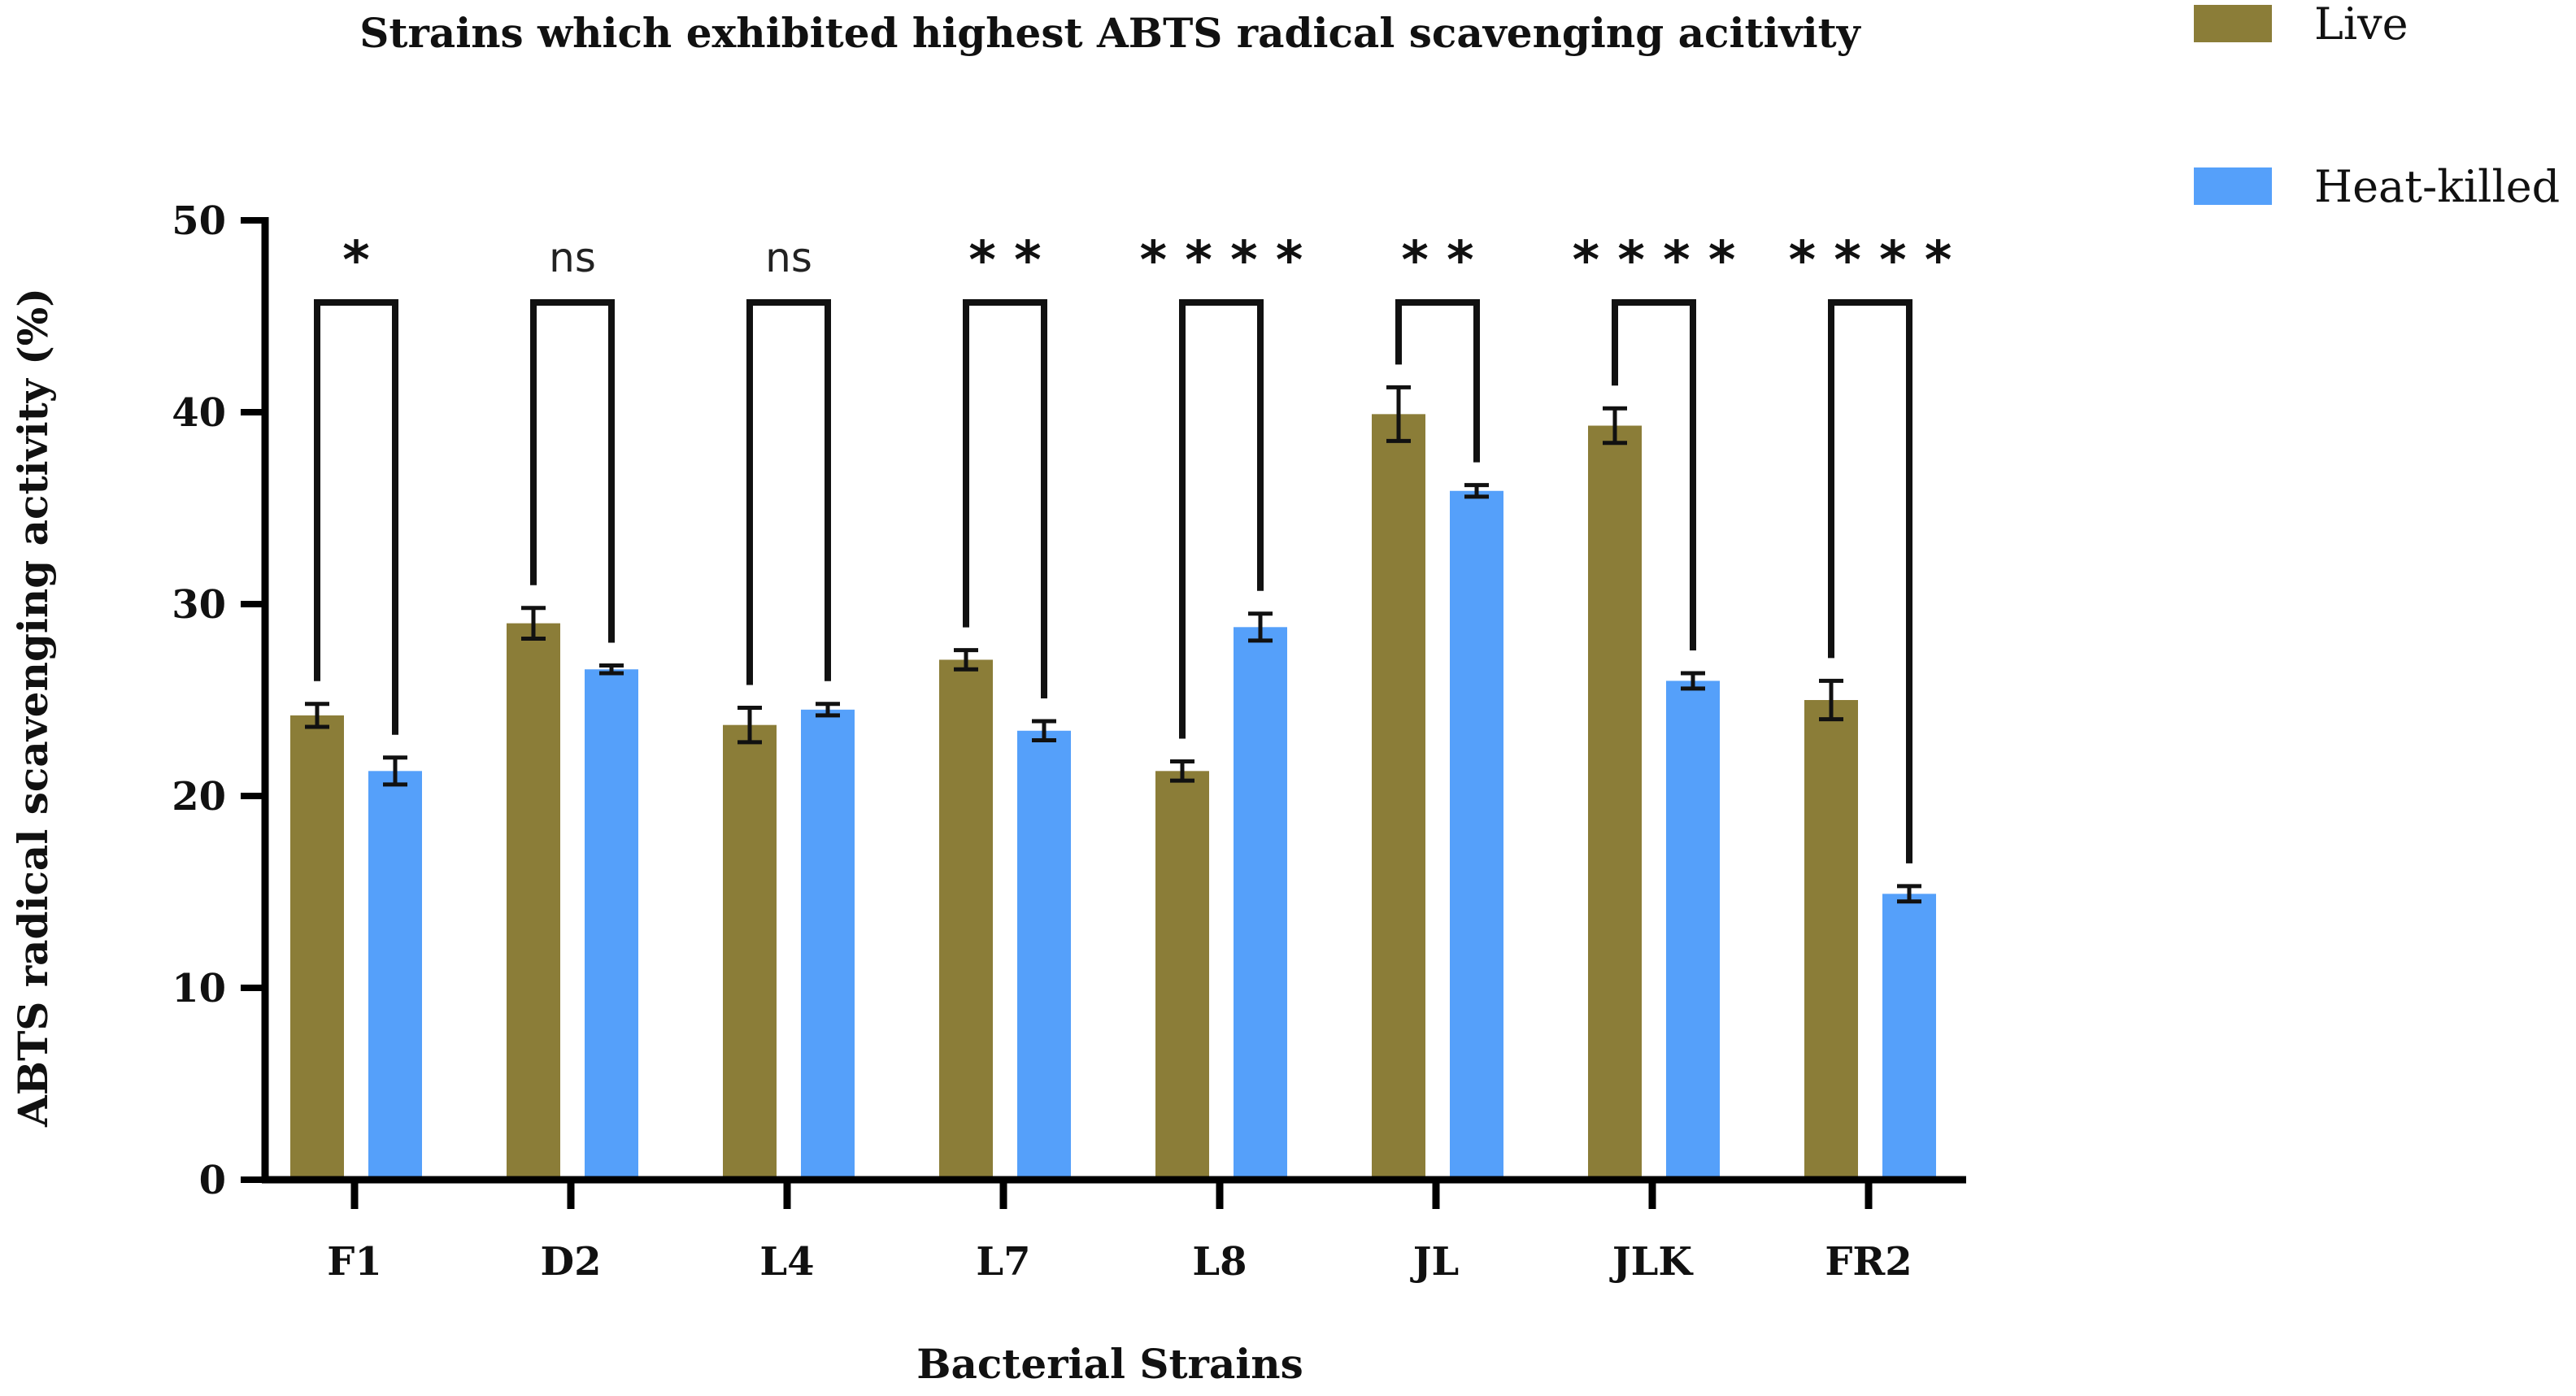 This screenshot has height=1396, width=2576. Describe the element at coordinates (2377, 106) in the screenshot. I see `legend: Live Heat-killed` at that location.